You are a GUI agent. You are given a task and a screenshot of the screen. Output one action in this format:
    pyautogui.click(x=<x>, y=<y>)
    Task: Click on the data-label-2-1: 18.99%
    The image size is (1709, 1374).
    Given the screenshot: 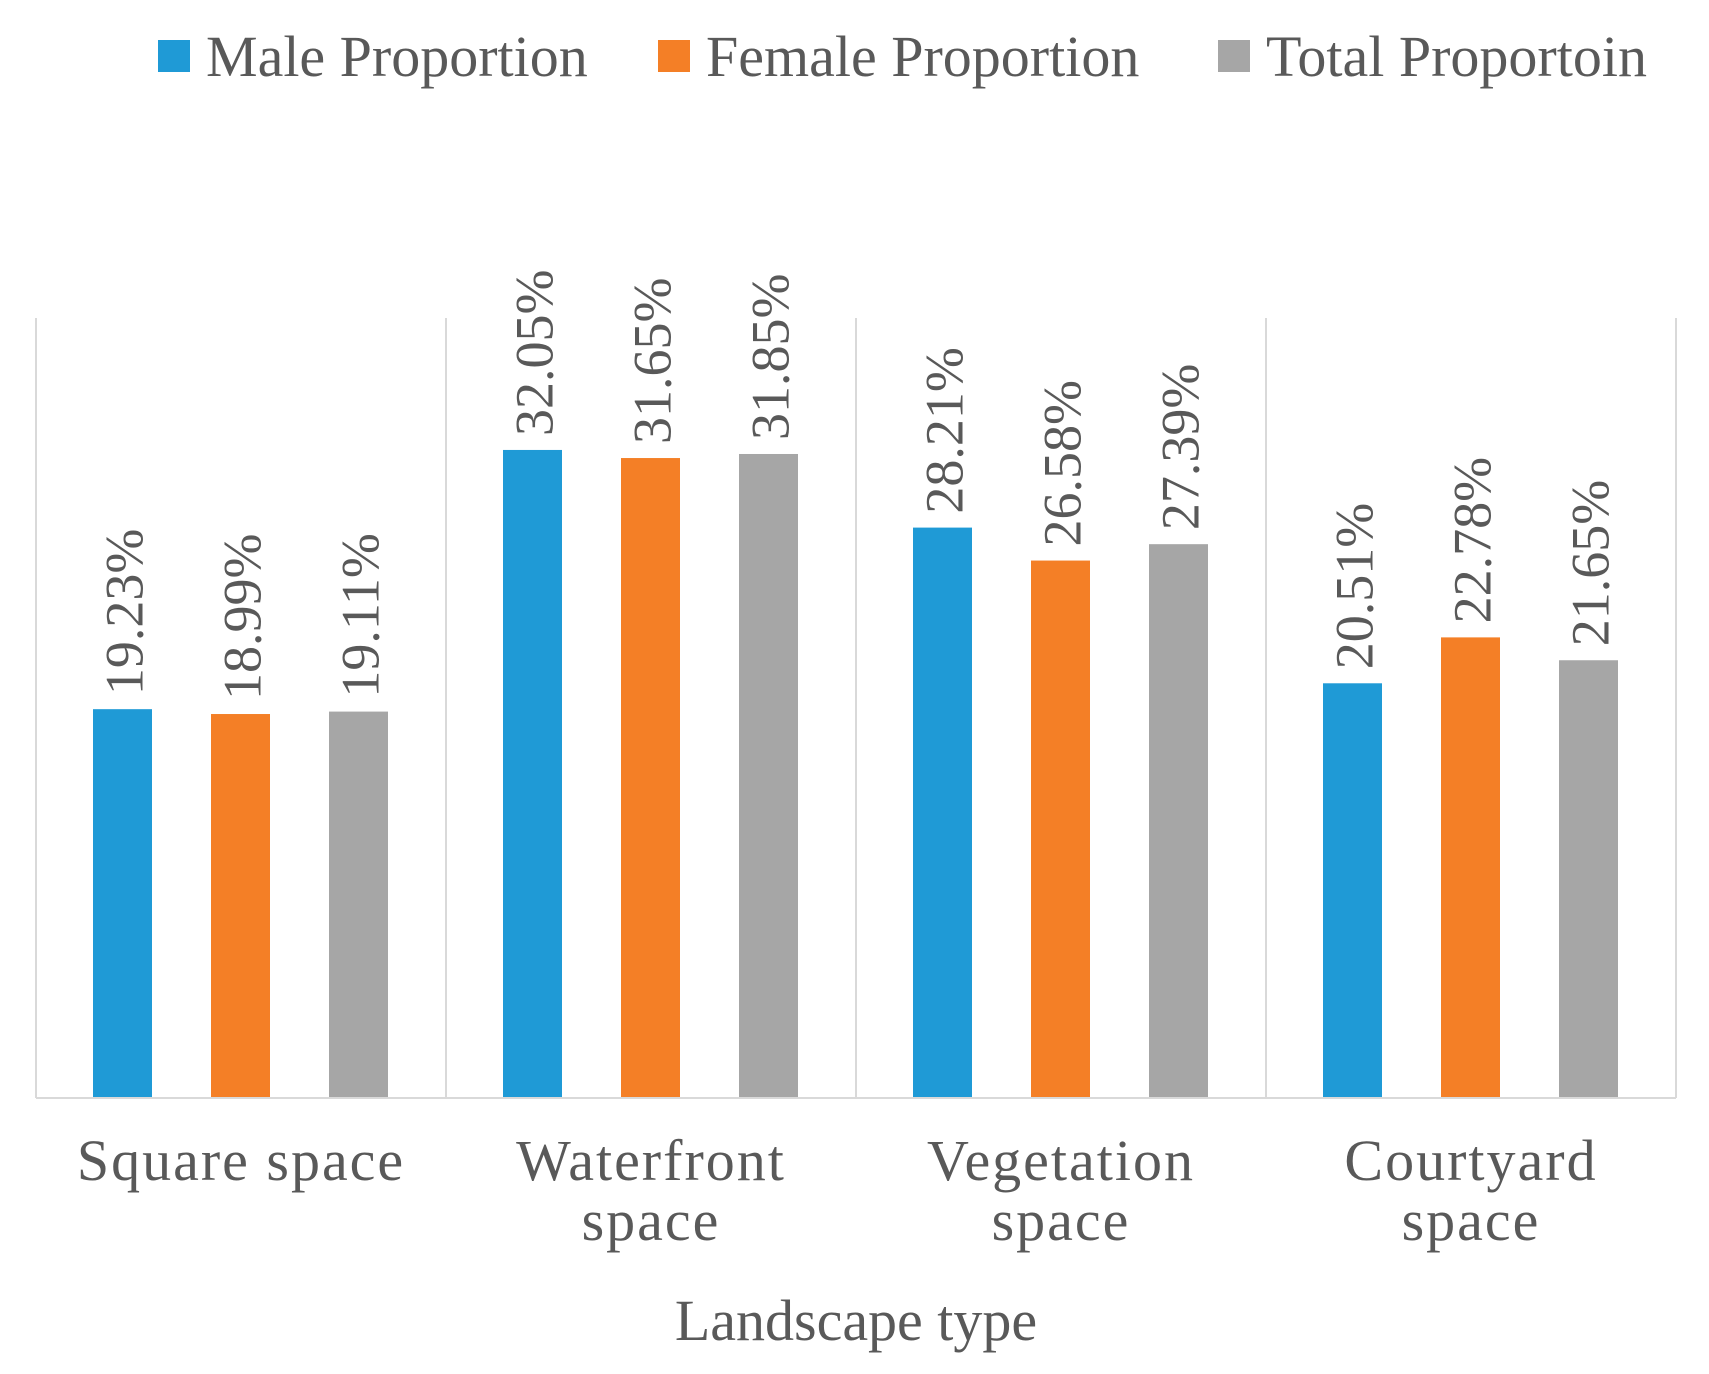 What is the action you would take?
    pyautogui.click(x=243, y=617)
    